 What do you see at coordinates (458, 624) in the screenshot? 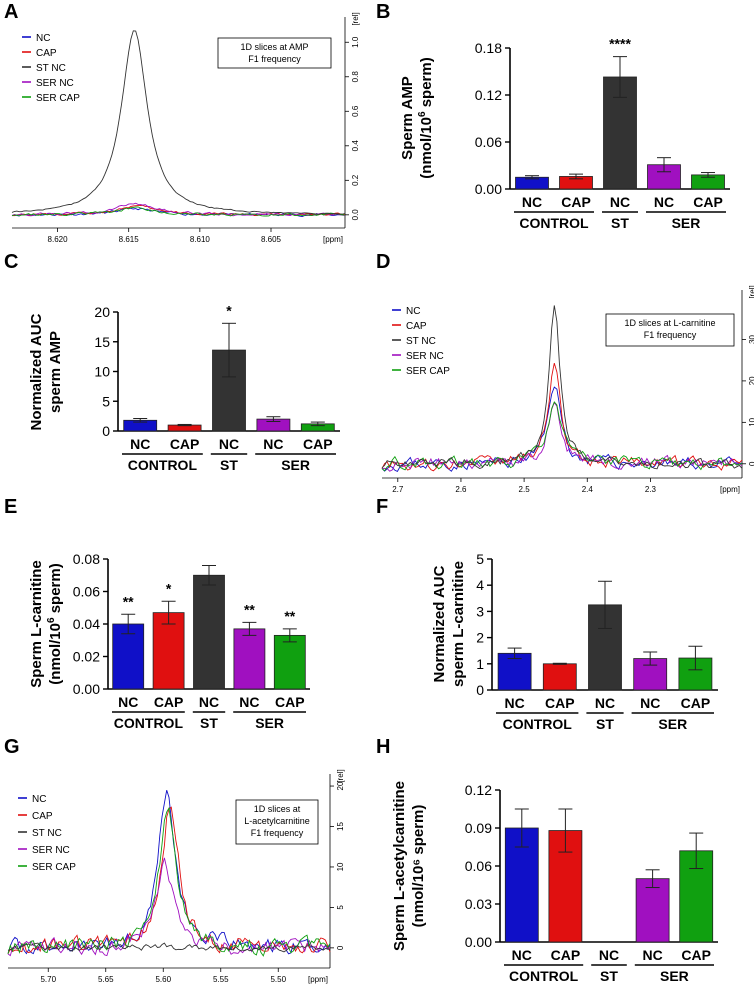
I see `y-label-line2: sperm L-carnitine` at bounding box center [458, 624].